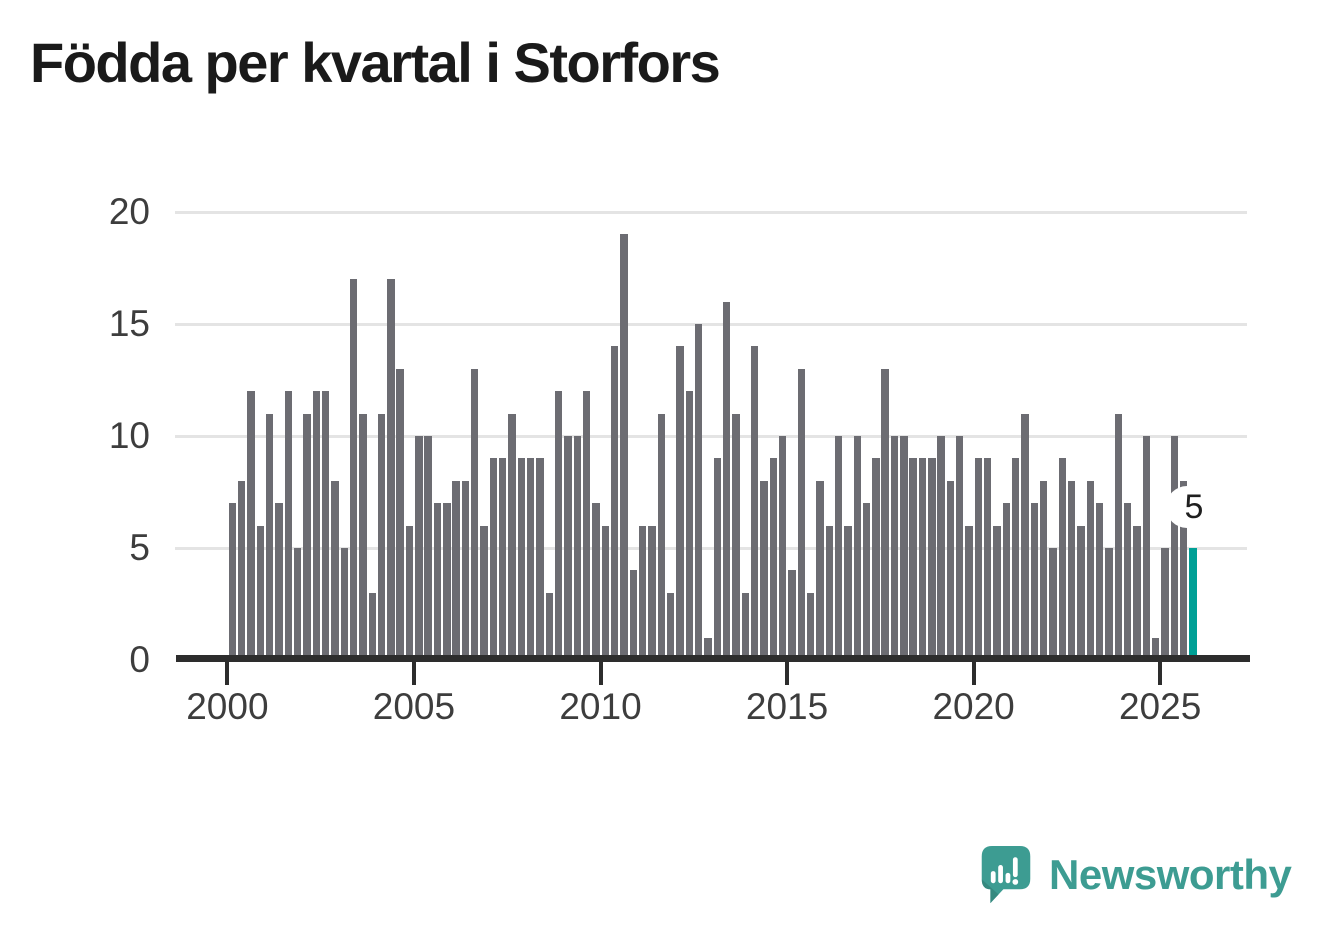 This screenshot has height=939, width=1322. I want to click on x-axis-label-2020: 2020, so click(973, 706).